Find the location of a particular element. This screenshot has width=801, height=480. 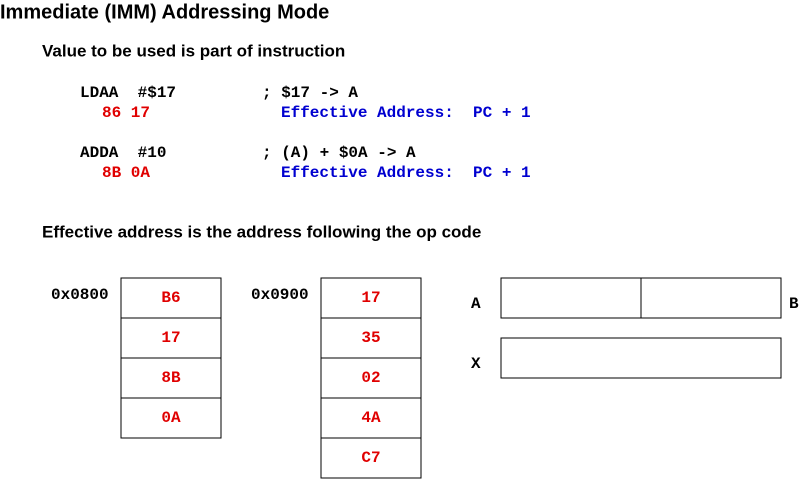

memory-address: 0x0900 is located at coordinates (280, 295).